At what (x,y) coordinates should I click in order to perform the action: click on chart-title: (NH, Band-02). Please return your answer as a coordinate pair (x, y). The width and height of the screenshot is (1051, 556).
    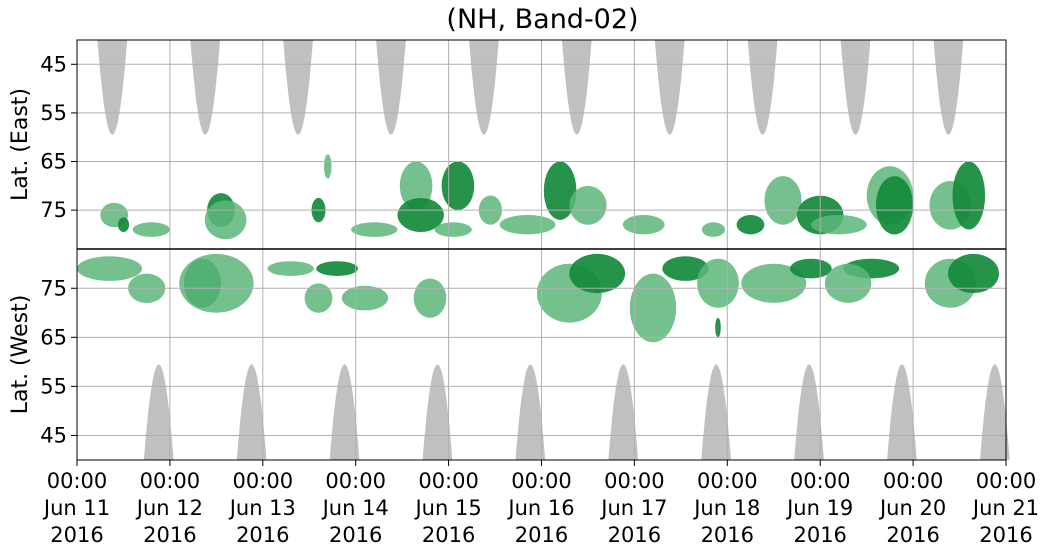
    Looking at the image, I should click on (542, 19).